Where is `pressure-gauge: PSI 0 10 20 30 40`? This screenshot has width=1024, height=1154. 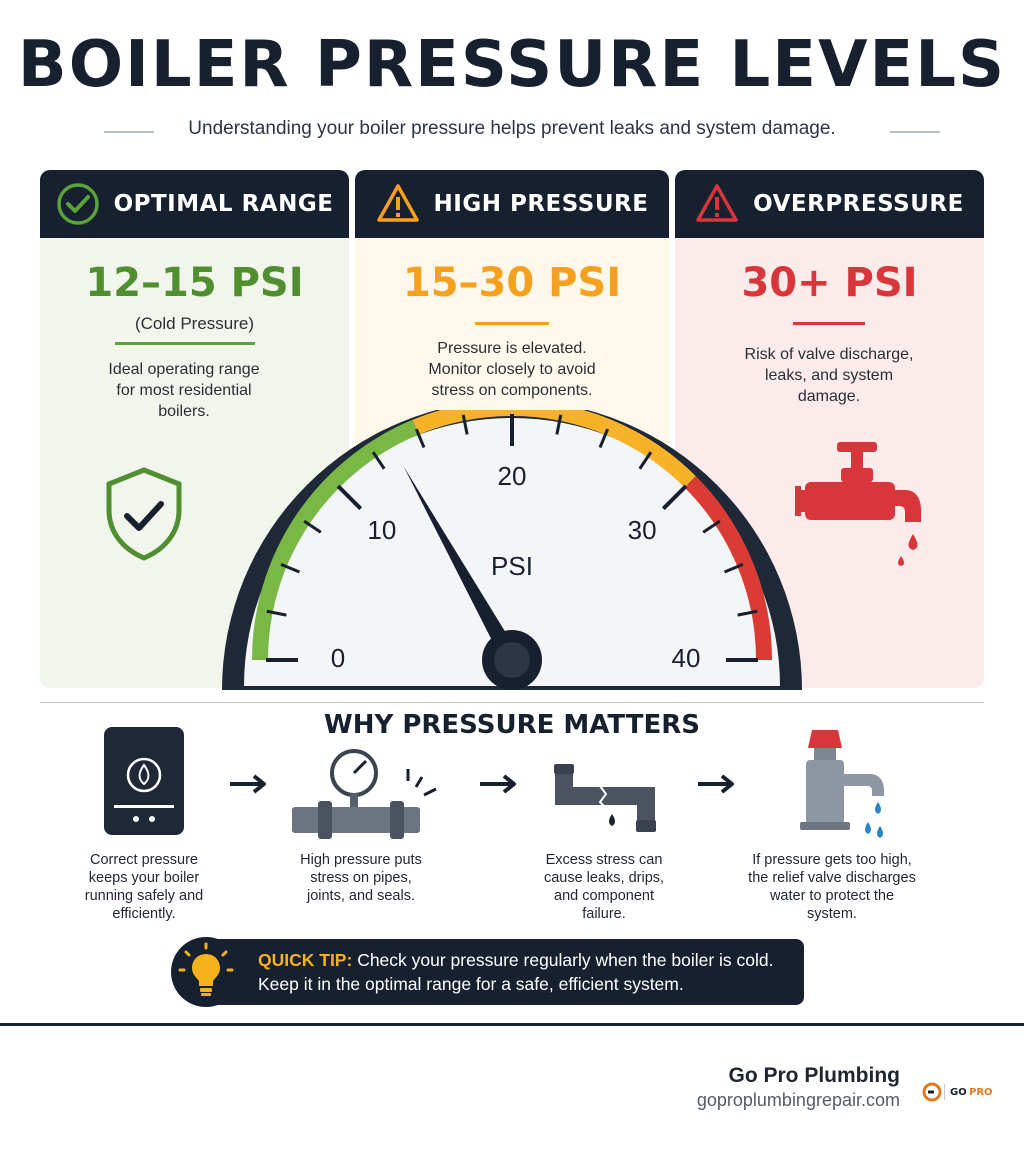 pressure-gauge: PSI 0 10 20 30 40 is located at coordinates (512, 550).